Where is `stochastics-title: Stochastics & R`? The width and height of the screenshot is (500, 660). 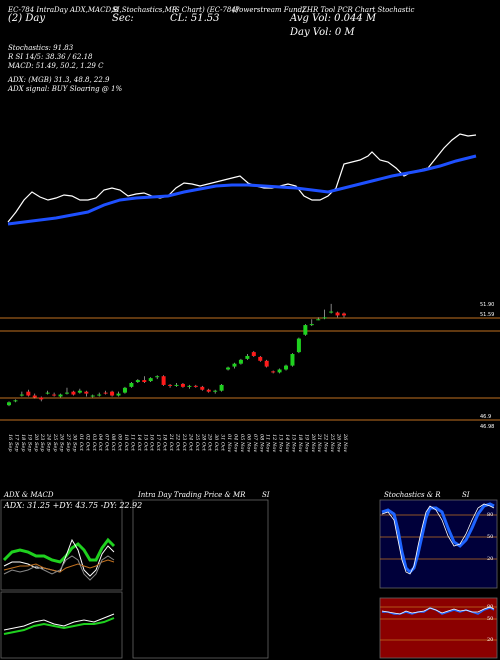
stochastics-title: Stochastics & R is located at coordinates (412, 495).